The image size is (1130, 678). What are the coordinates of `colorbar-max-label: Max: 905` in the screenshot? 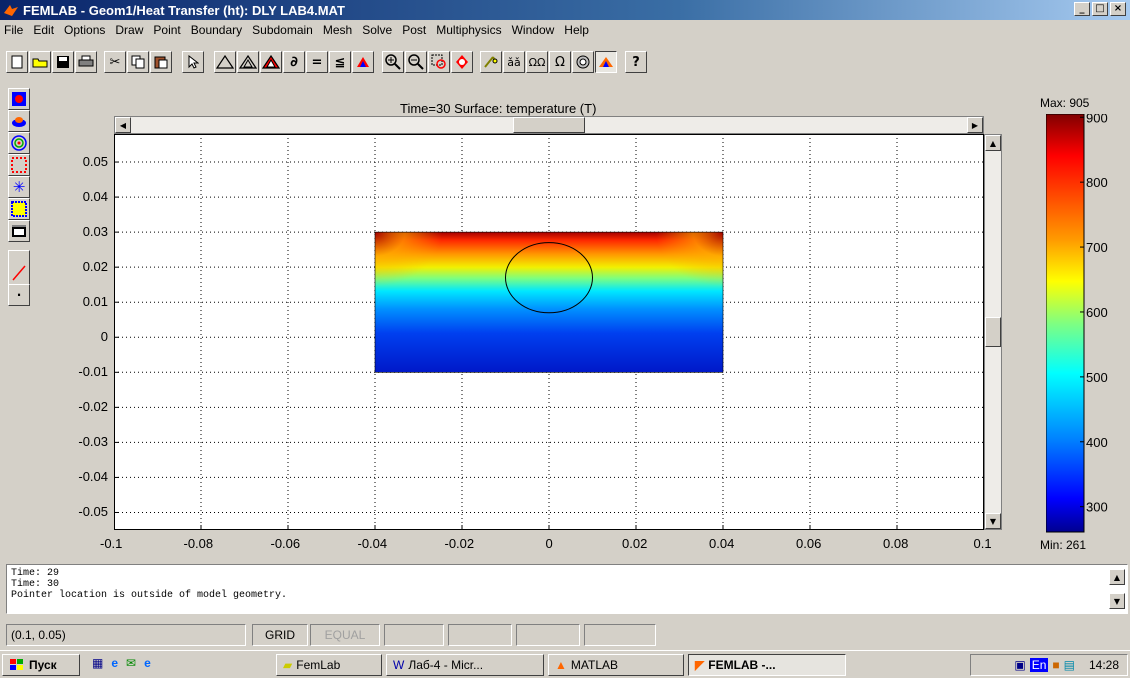 It's located at (1065, 103).